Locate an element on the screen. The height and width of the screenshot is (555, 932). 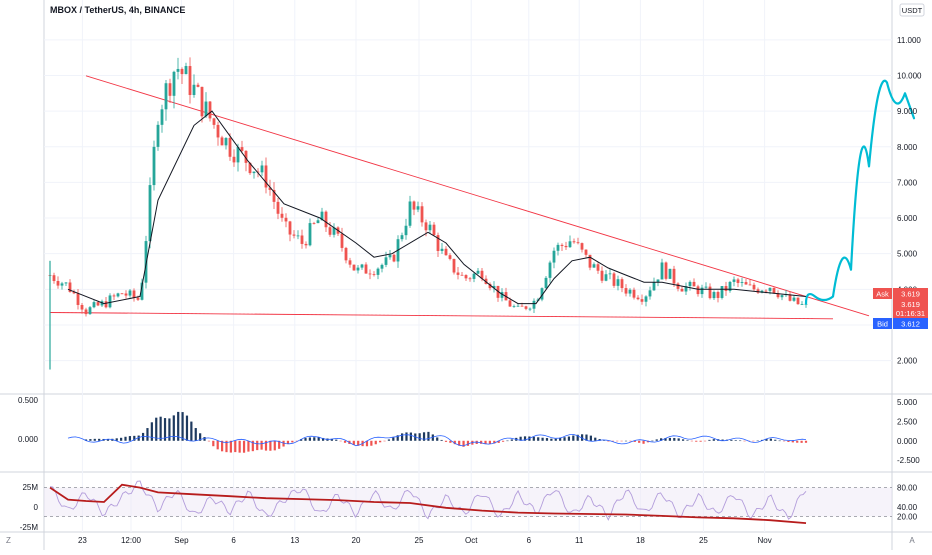
projection-curve is located at coordinates (860, 192).